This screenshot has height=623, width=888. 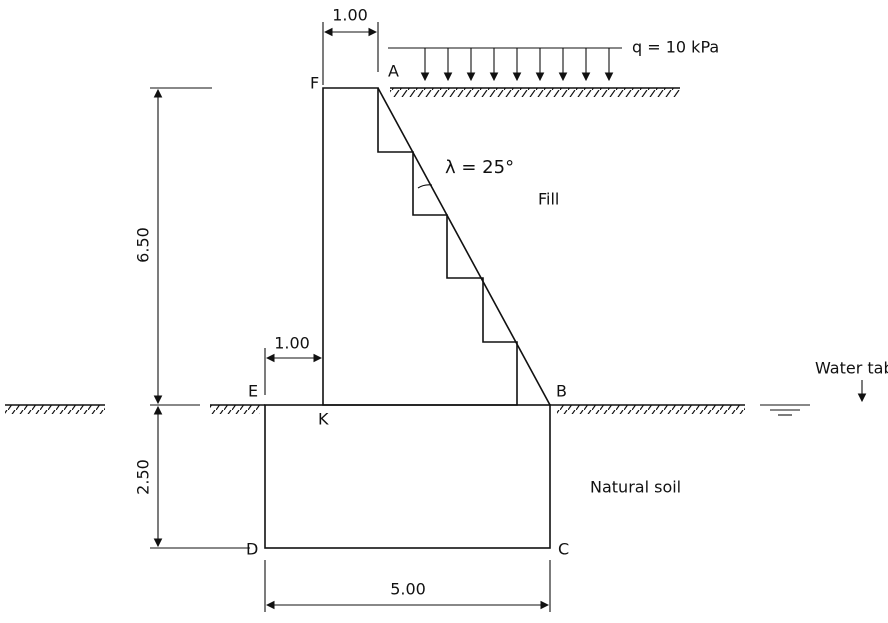 I want to click on dimension-label: 2.50, so click(x=143, y=477).